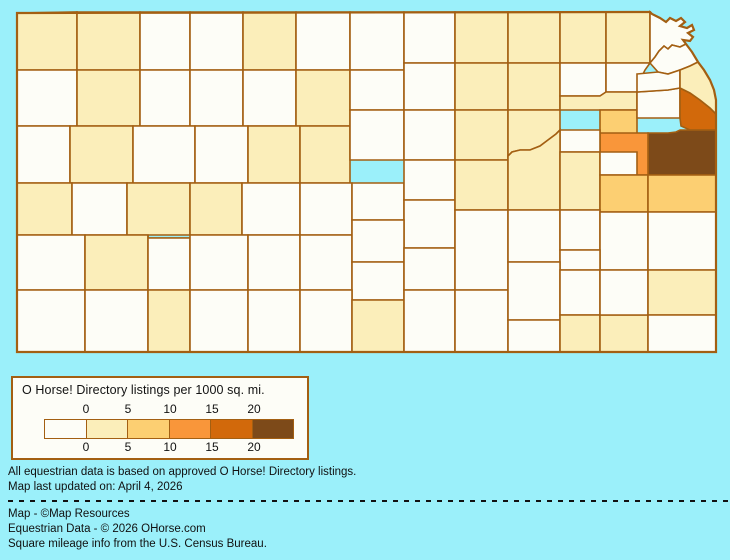  Describe the element at coordinates (429, 37) in the screenshot. I see `county-republic` at that location.